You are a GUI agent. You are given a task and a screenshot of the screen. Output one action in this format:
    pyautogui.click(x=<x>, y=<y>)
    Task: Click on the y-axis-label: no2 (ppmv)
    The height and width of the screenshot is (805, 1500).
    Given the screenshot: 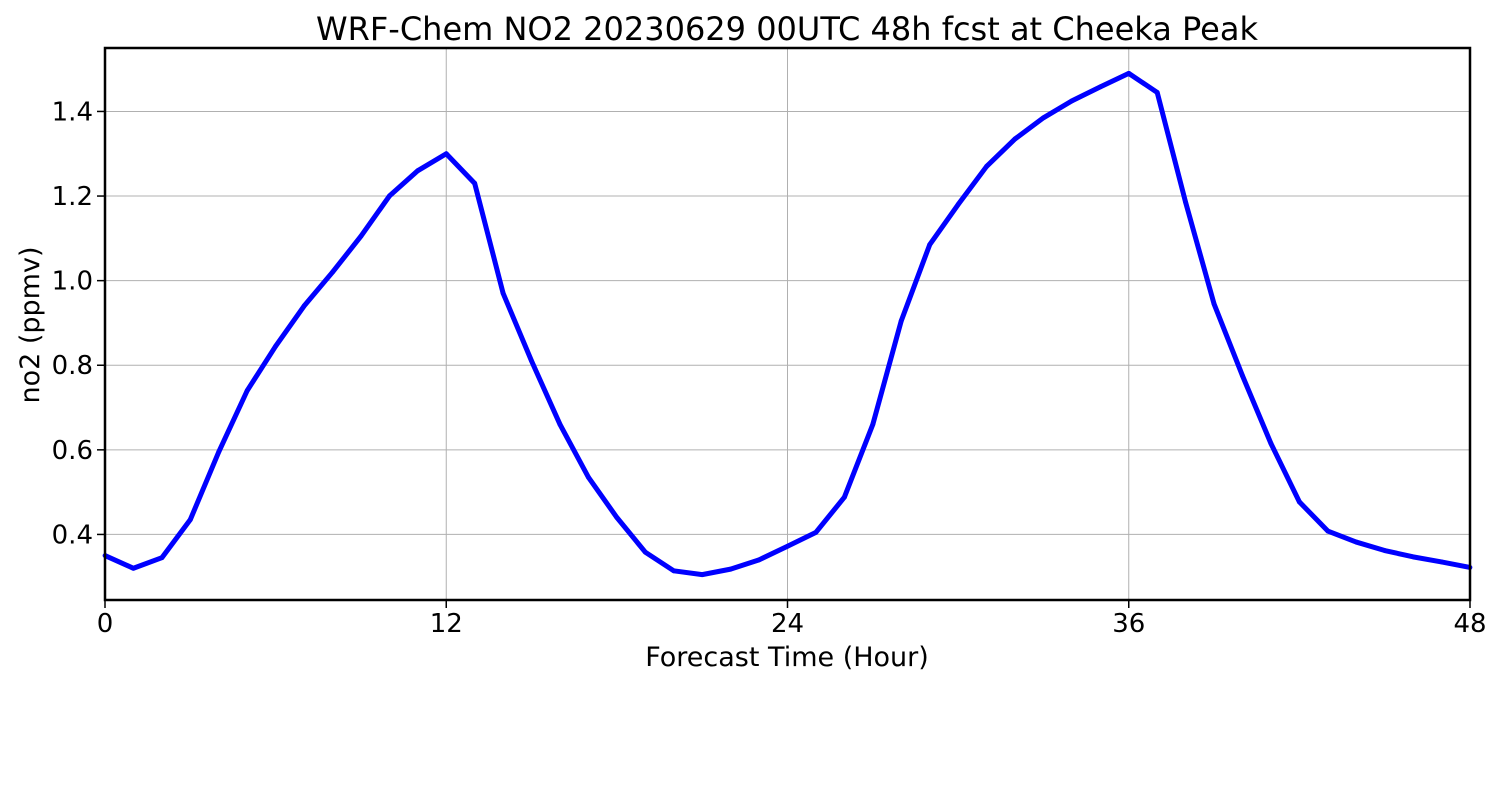 What is the action you would take?
    pyautogui.click(x=30, y=324)
    